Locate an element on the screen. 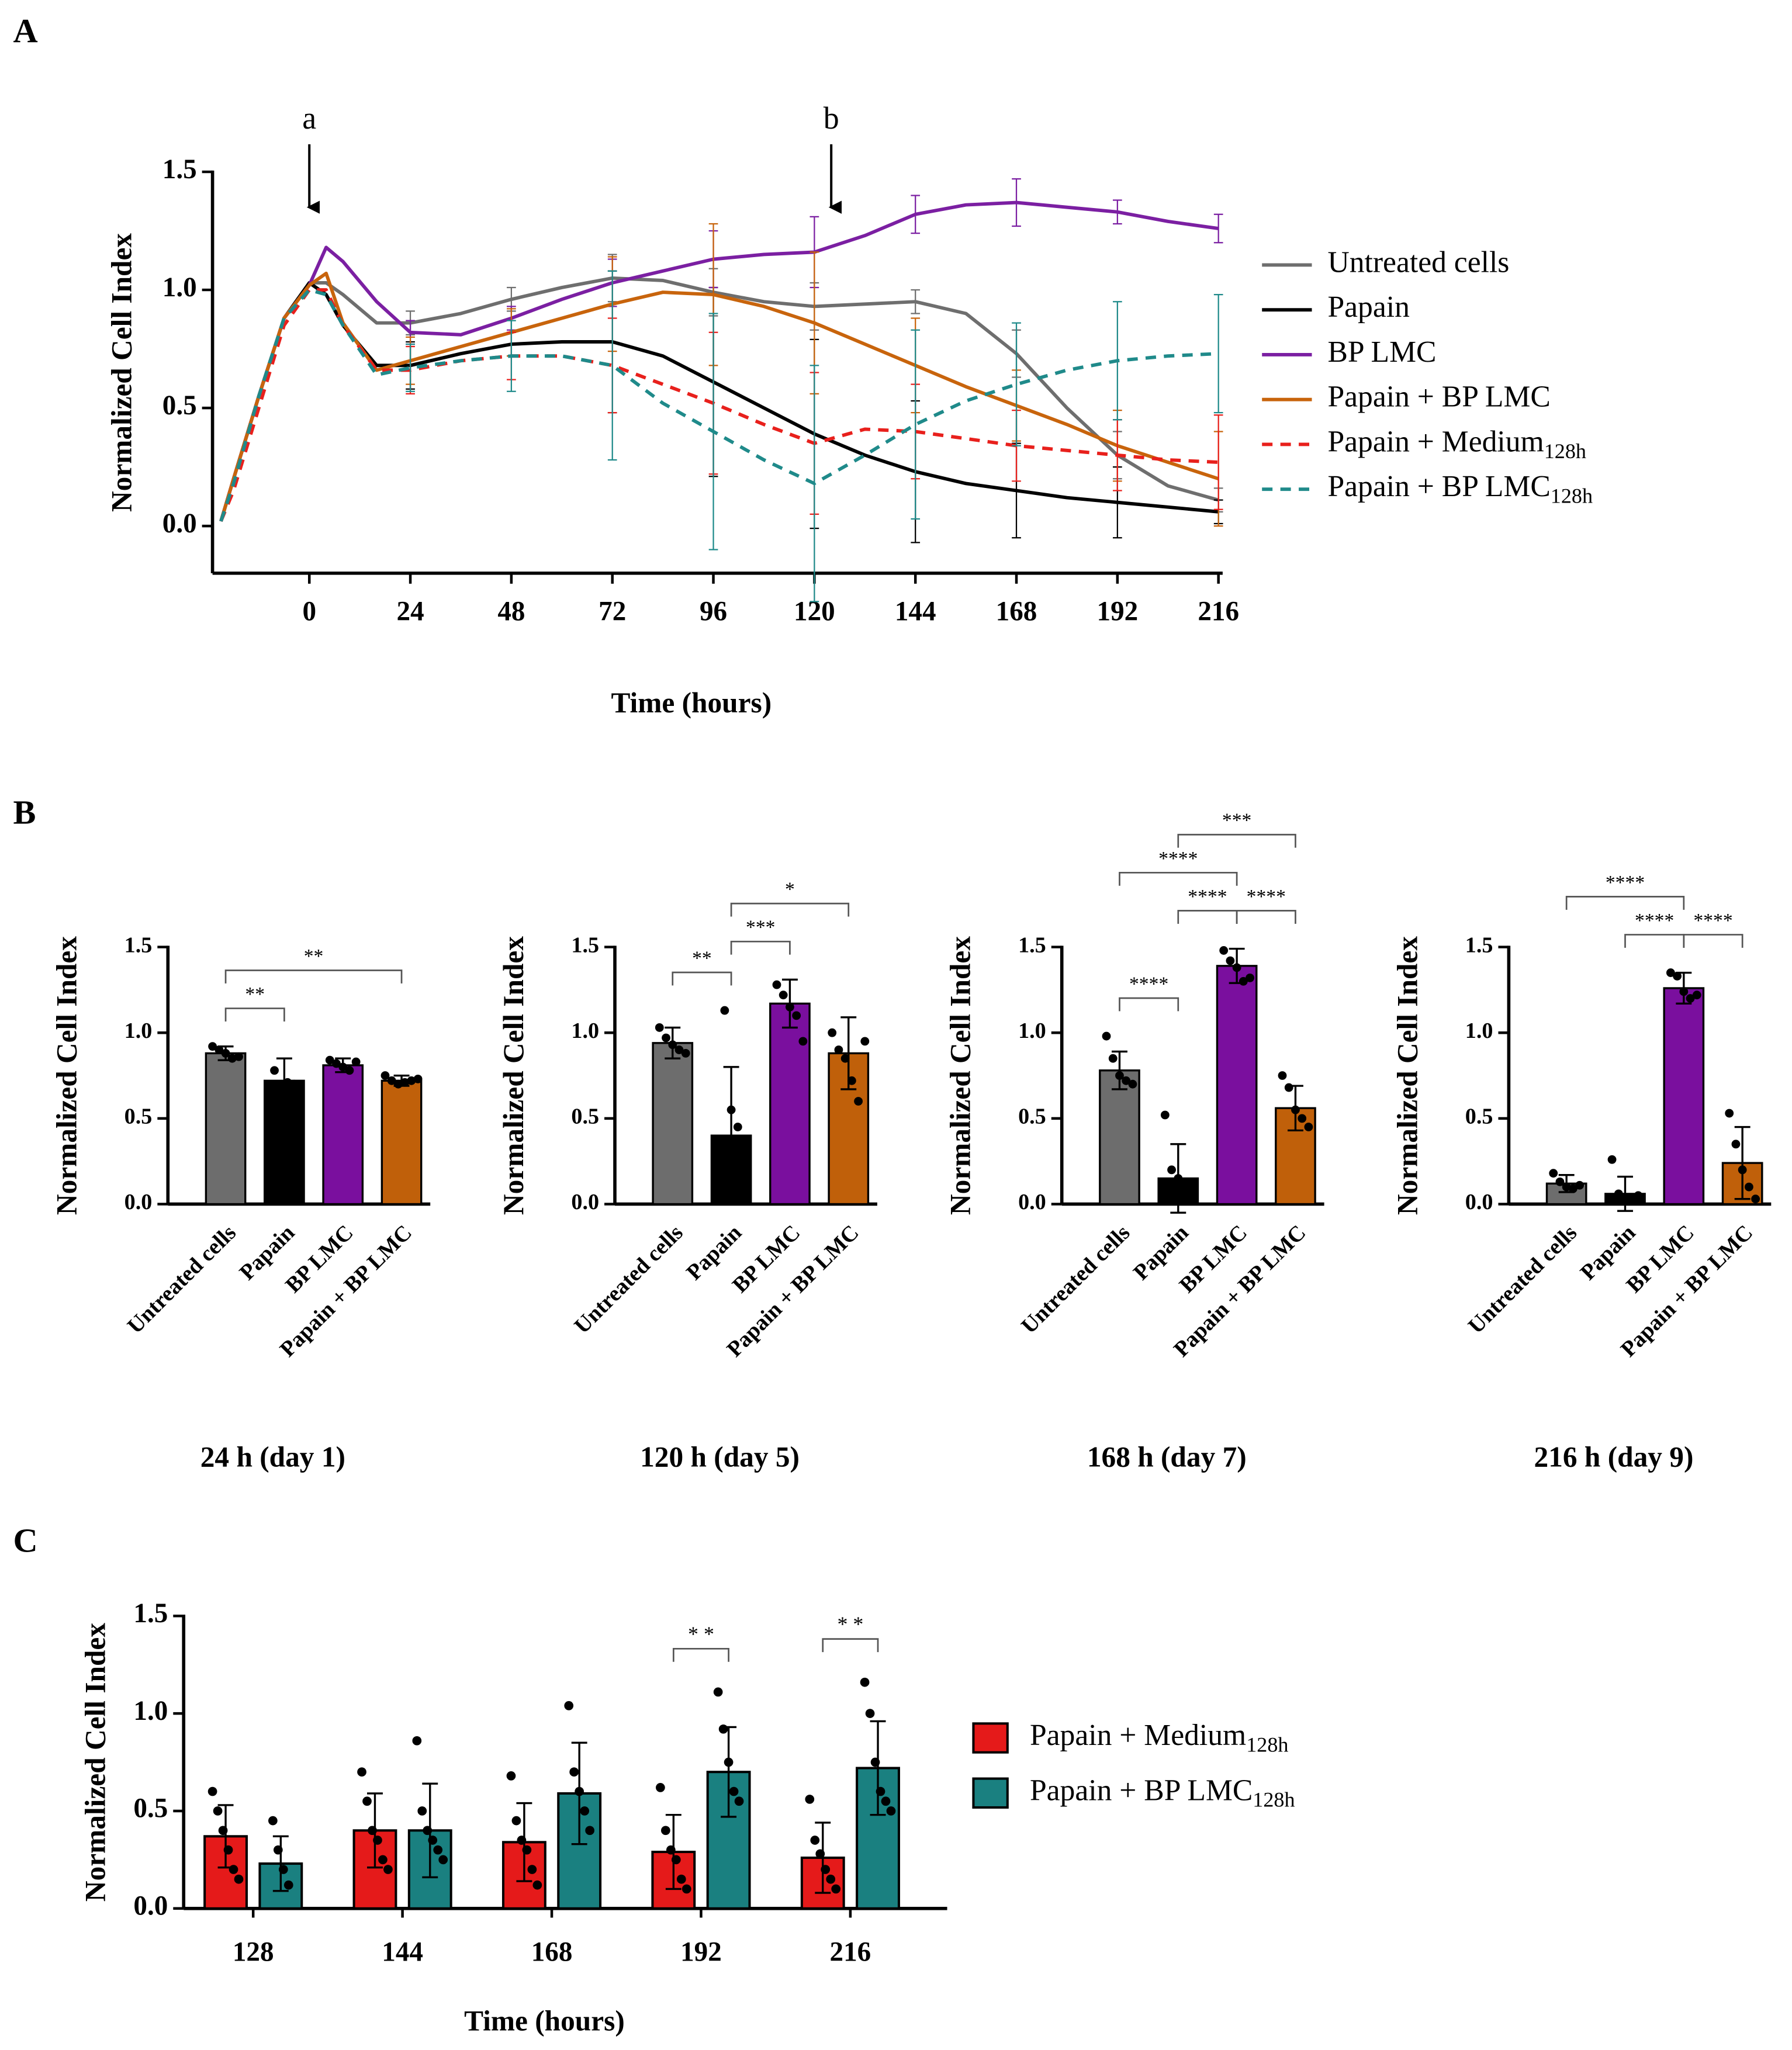  chart-title: 120 h (day 5) is located at coordinates (720, 1456).